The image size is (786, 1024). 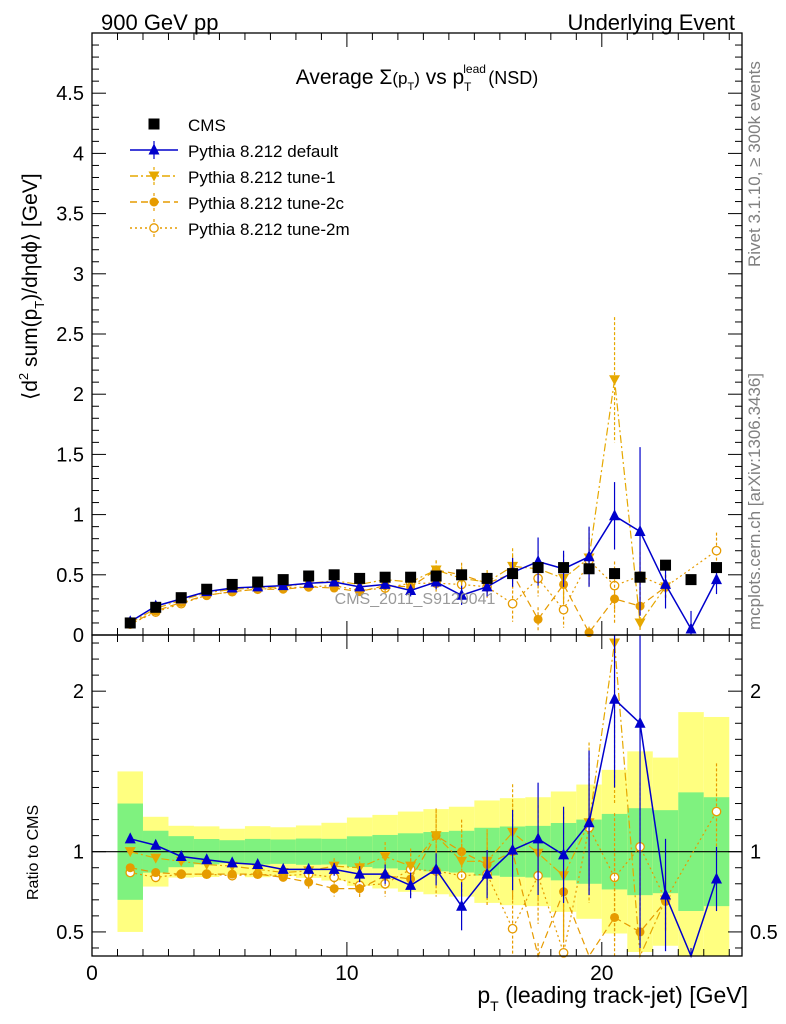 What do you see at coordinates (754, 501) in the screenshot?
I see `mcplots-label: mcplots.cern.ch [arXiv:1306.3436]` at bounding box center [754, 501].